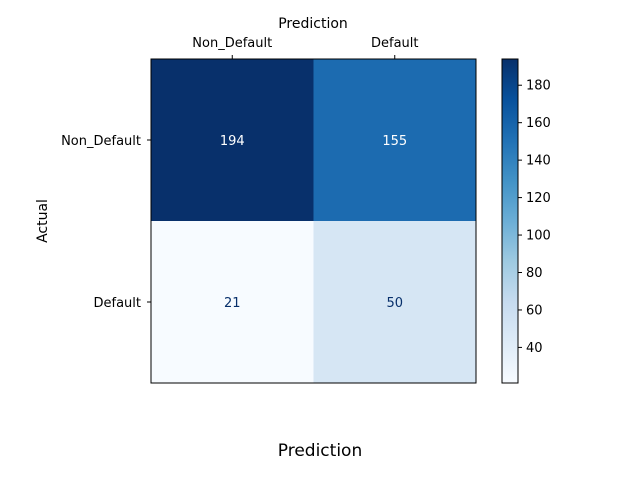 The width and height of the screenshot is (640, 480). I want to click on x-tick-label: Non_Default, so click(232, 43).